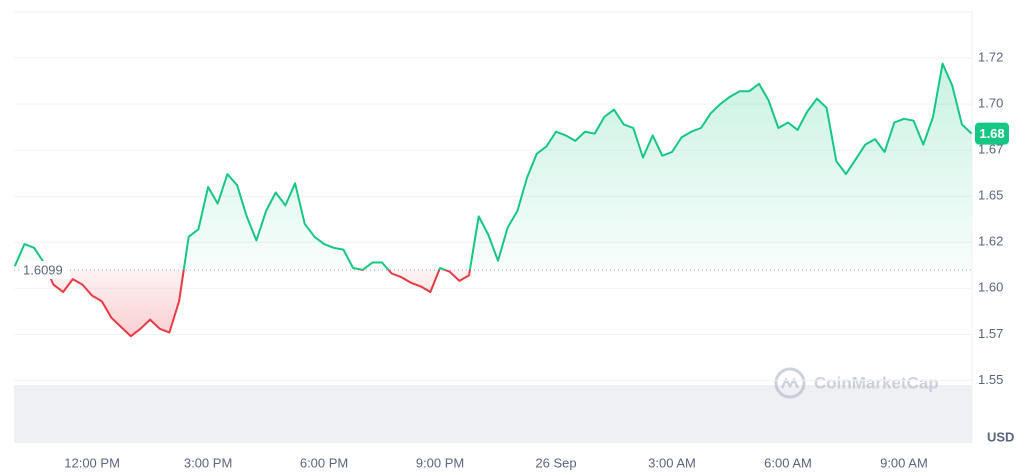 This screenshot has width=1024, height=474. What do you see at coordinates (440, 462) in the screenshot?
I see `x-tick-label: 9:00 PM` at bounding box center [440, 462].